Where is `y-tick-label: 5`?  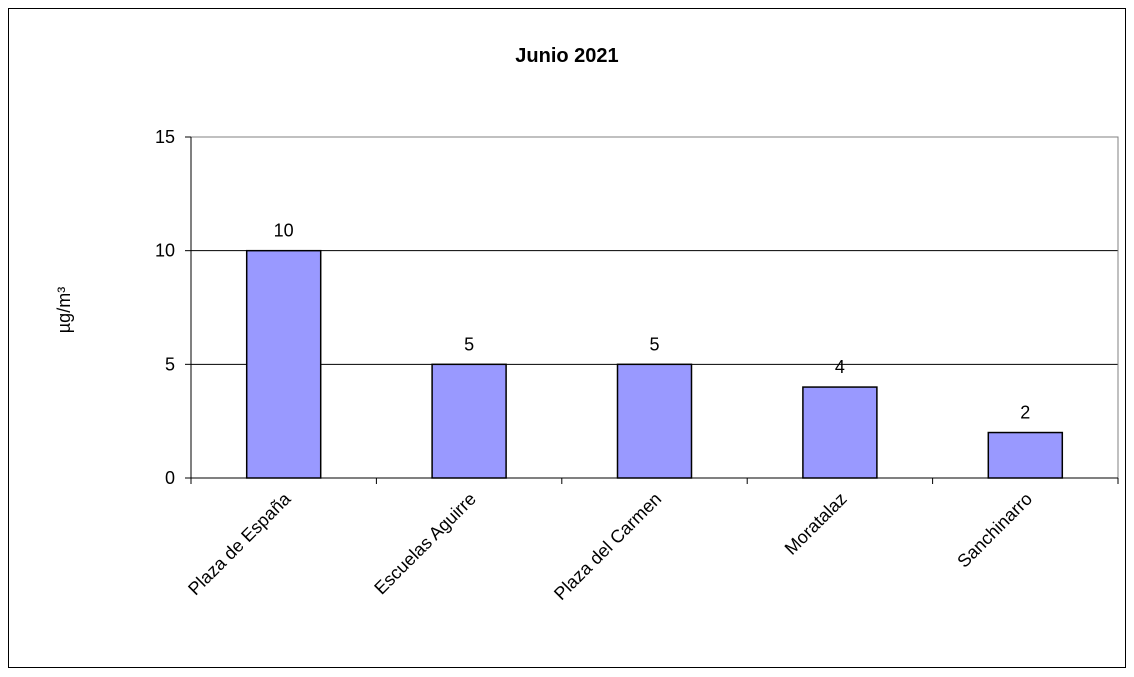 y-tick-label: 5 is located at coordinates (170, 364).